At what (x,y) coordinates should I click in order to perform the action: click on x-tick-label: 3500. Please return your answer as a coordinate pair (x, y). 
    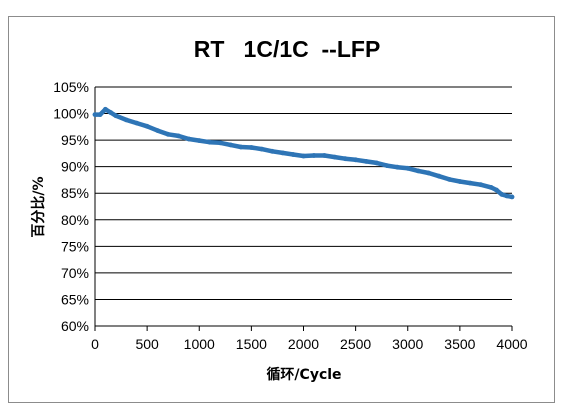
    Looking at the image, I should click on (459, 344).